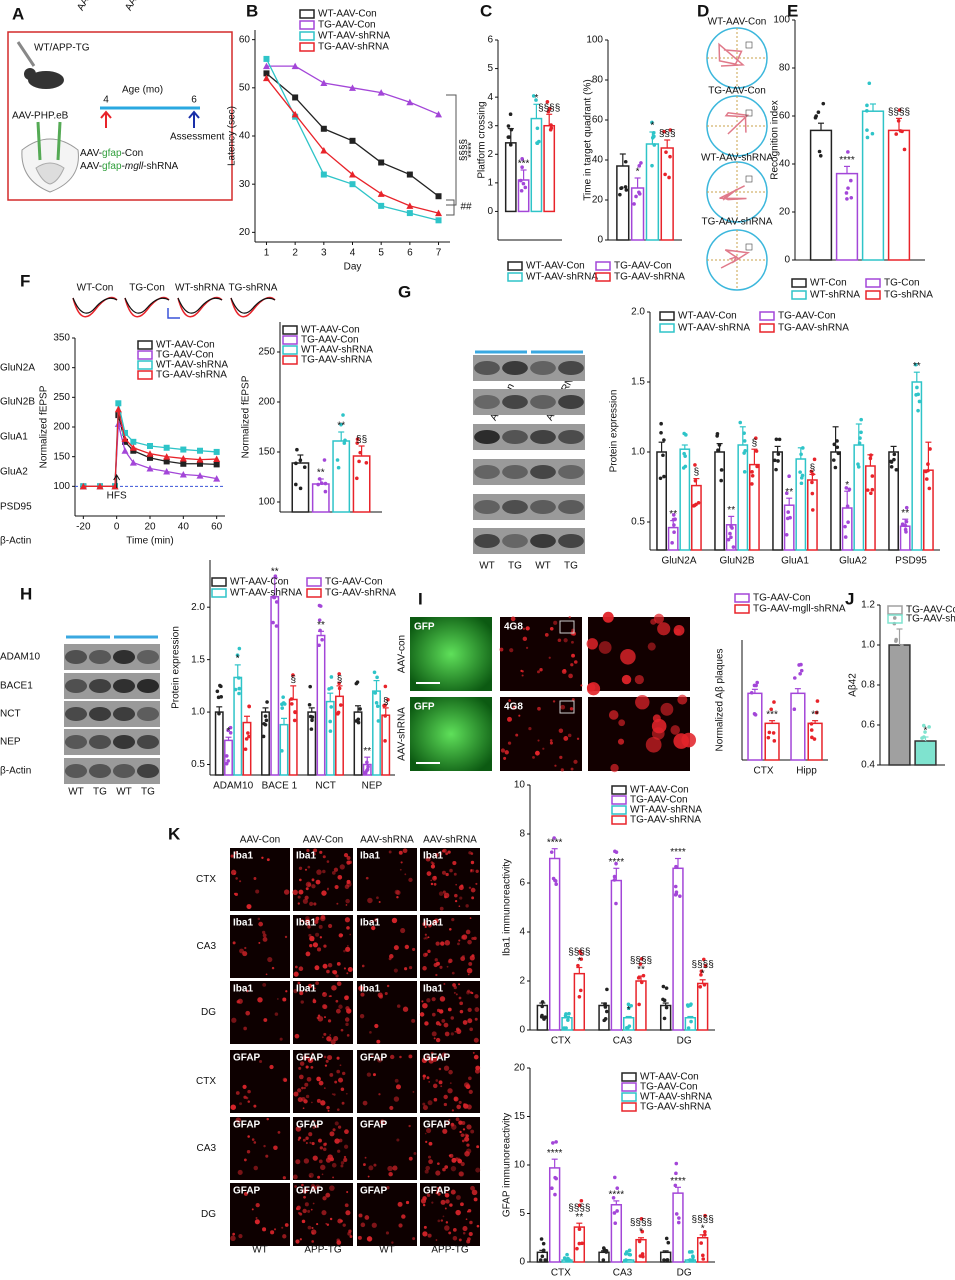  What do you see at coordinates (579, 1217) in the screenshot?
I see `annotation: **` at bounding box center [579, 1217].